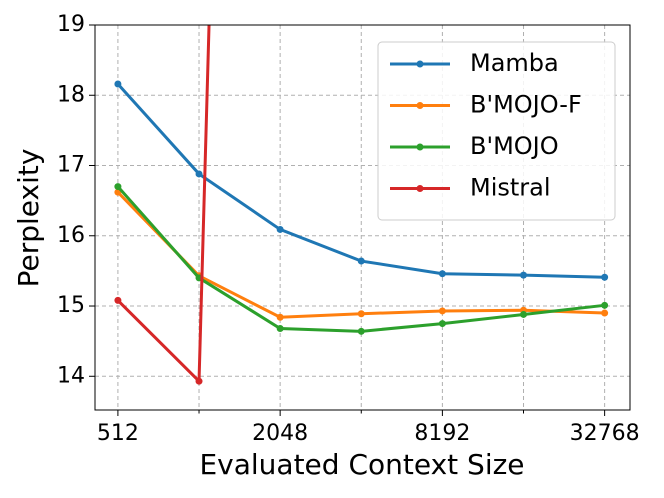  Describe the element at coordinates (71, 94) in the screenshot. I see `y-tick-label: 18` at that location.